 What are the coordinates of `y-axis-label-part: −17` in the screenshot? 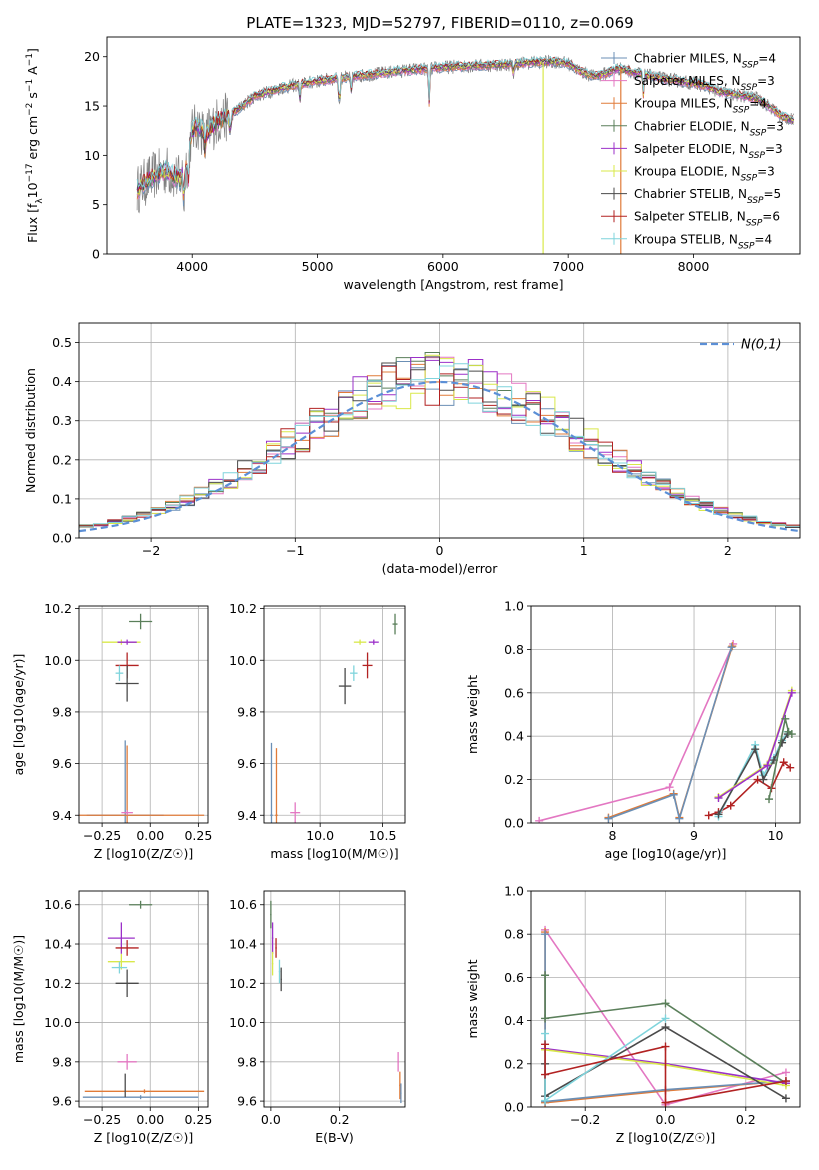 It's located at (30, 172).